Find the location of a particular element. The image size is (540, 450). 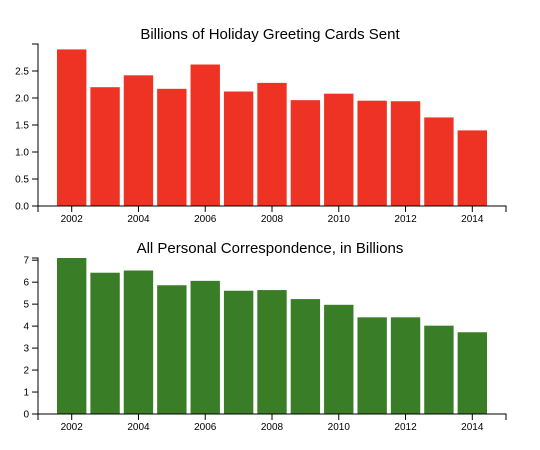

holiday-cards-x-tick-label: 2012 is located at coordinates (405, 219).